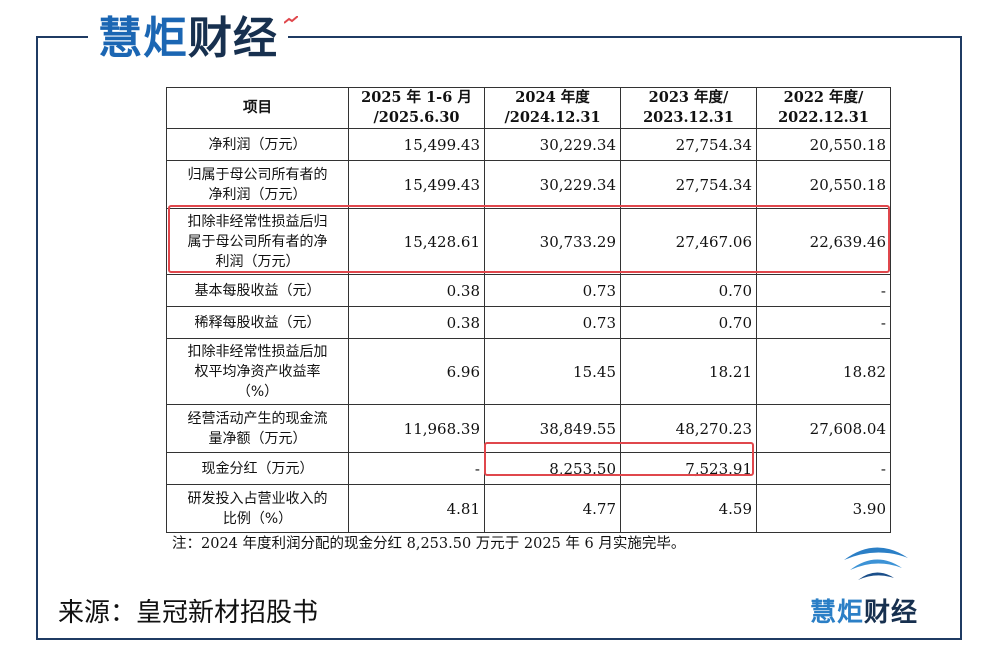  Describe the element at coordinates (257, 418) in the screenshot. I see `row-label-line: 经营活动产生的现金流` at that location.